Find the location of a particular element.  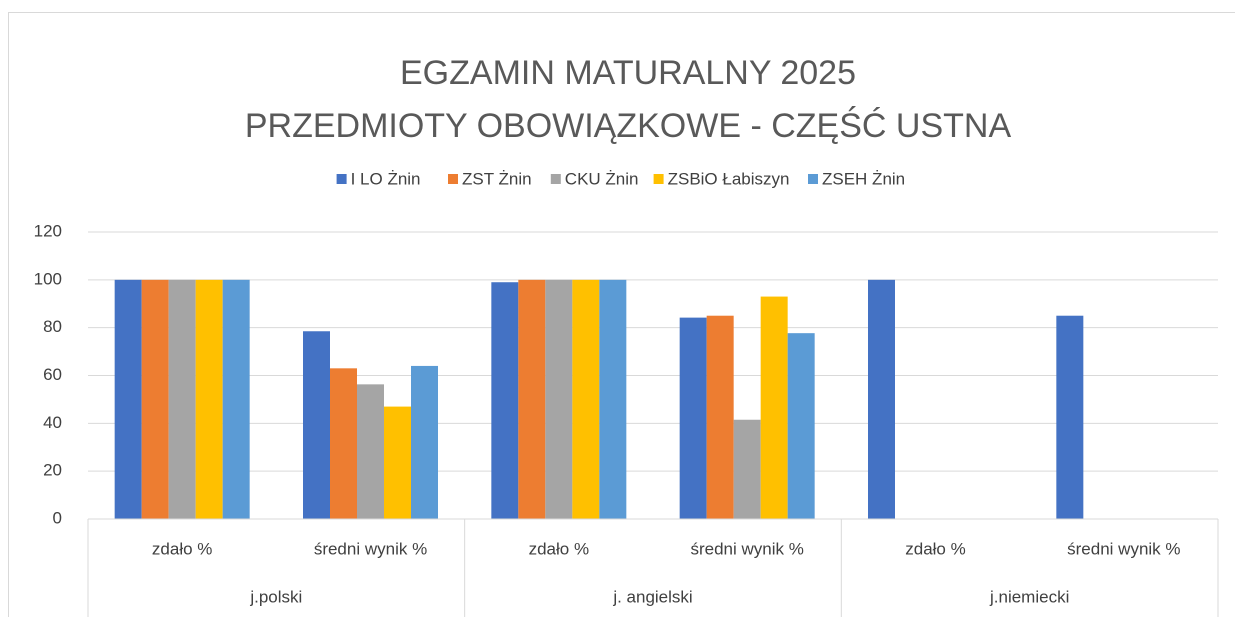

legend-label: ZSBiO Łabiszyn is located at coordinates (729, 178).